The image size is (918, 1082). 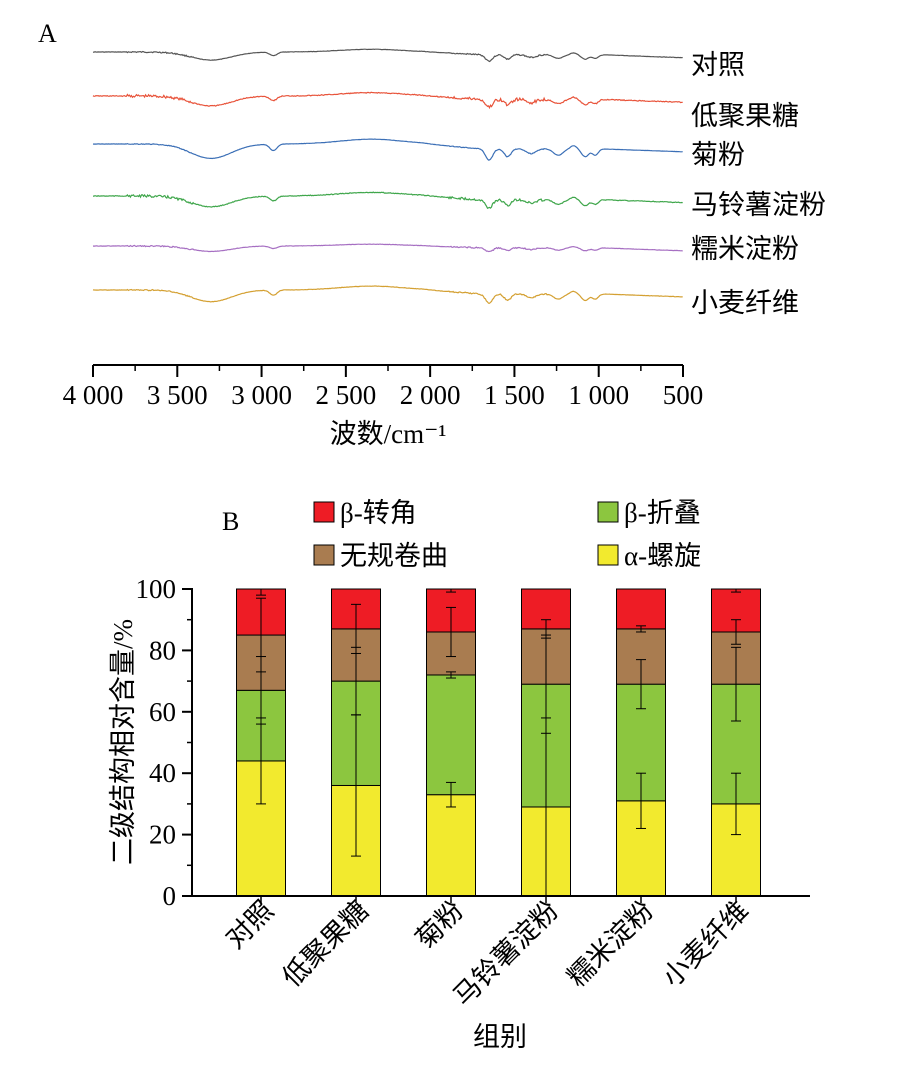 What do you see at coordinates (718, 155) in the screenshot?
I see `spectrum-label: 菊粉` at bounding box center [718, 155].